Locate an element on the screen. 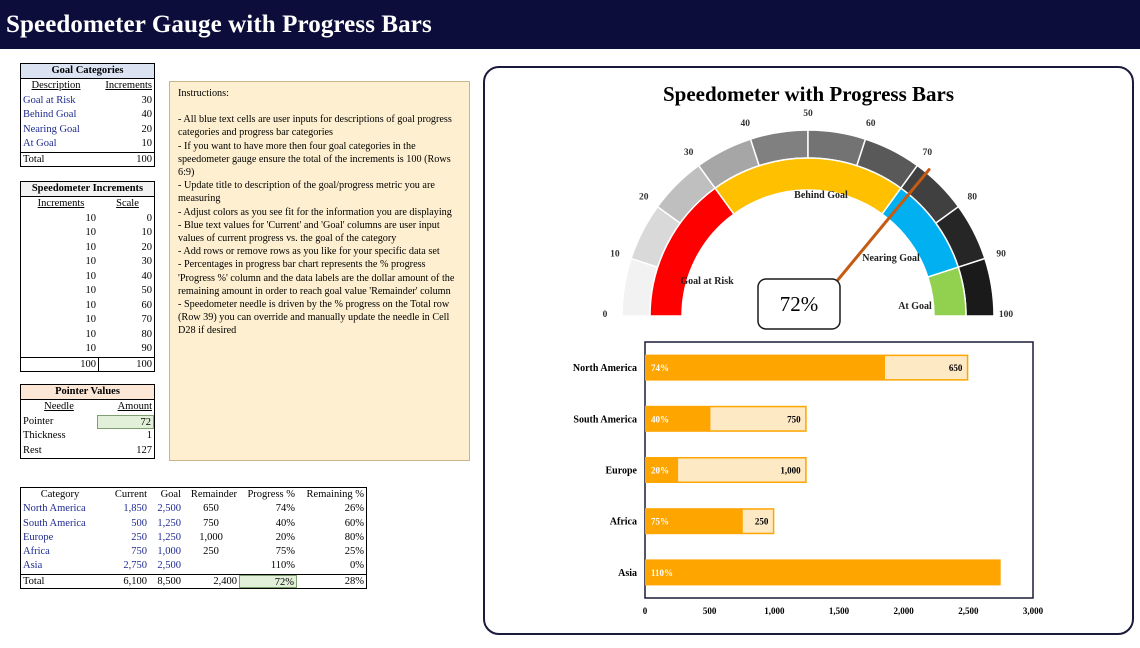 The height and width of the screenshot is (648, 1140). current-cell: 1,850 is located at coordinates (135, 509).